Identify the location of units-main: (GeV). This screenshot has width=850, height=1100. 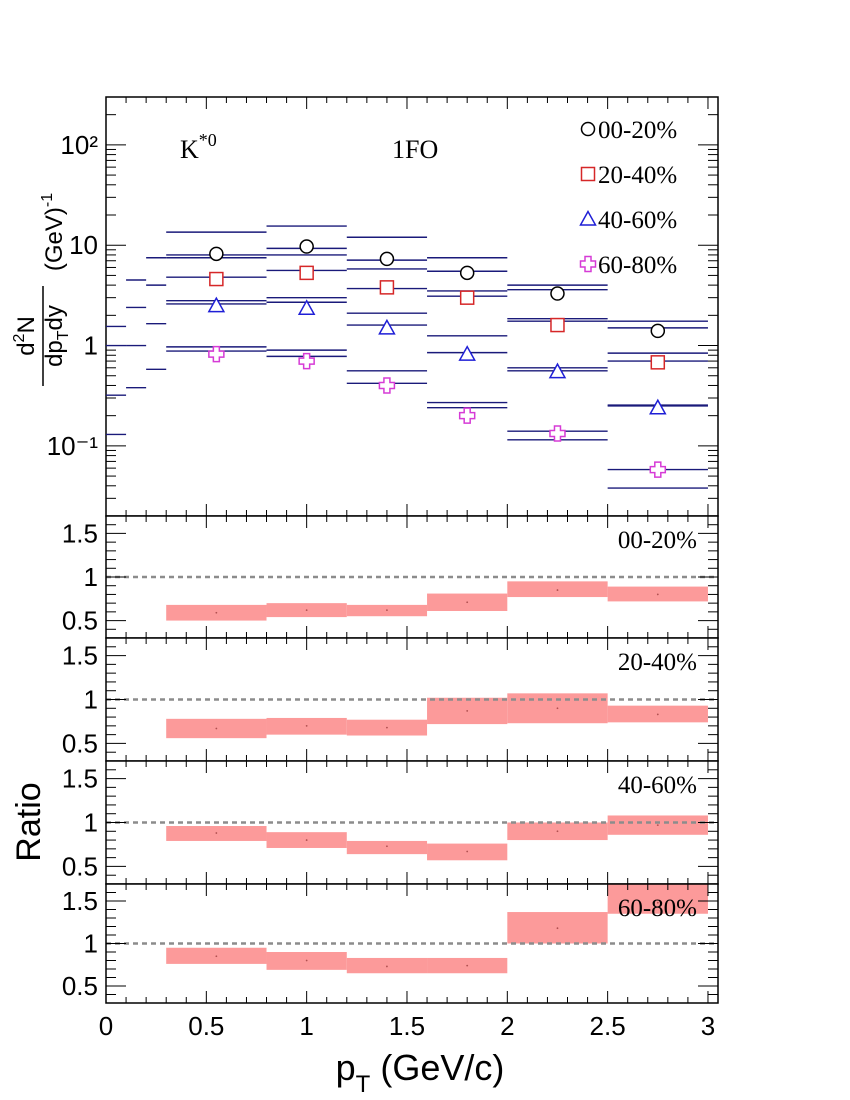
(54, 239).